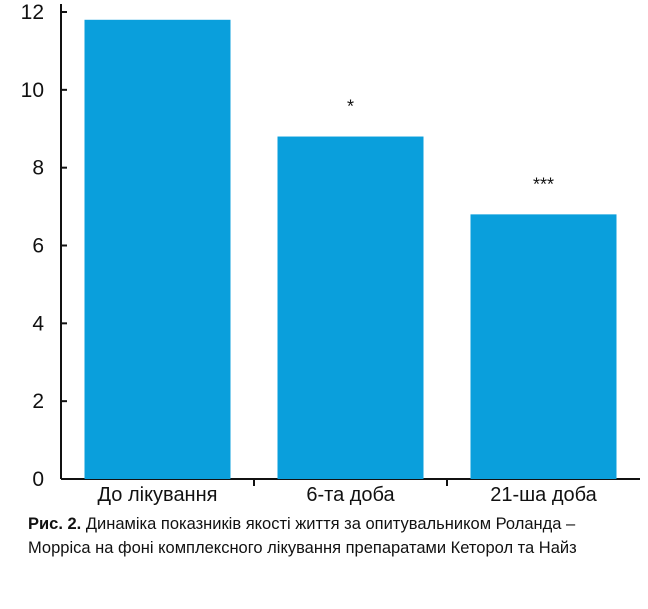 The width and height of the screenshot is (648, 609). What do you see at coordinates (55, 524) in the screenshot?
I see `figure-caption-label: Рис. 2.` at bounding box center [55, 524].